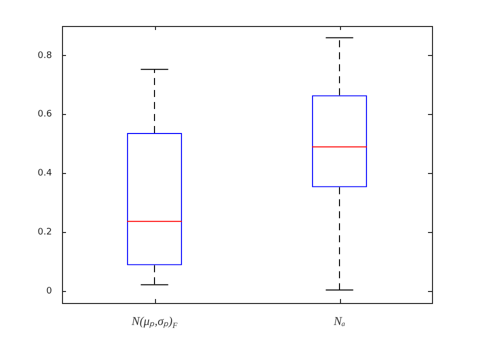 Image resolution: width=477 pixels, height=342 pixels. Describe the element at coordinates (339, 321) in the screenshot. I see `x-tick-label: Nₐ` at that location.